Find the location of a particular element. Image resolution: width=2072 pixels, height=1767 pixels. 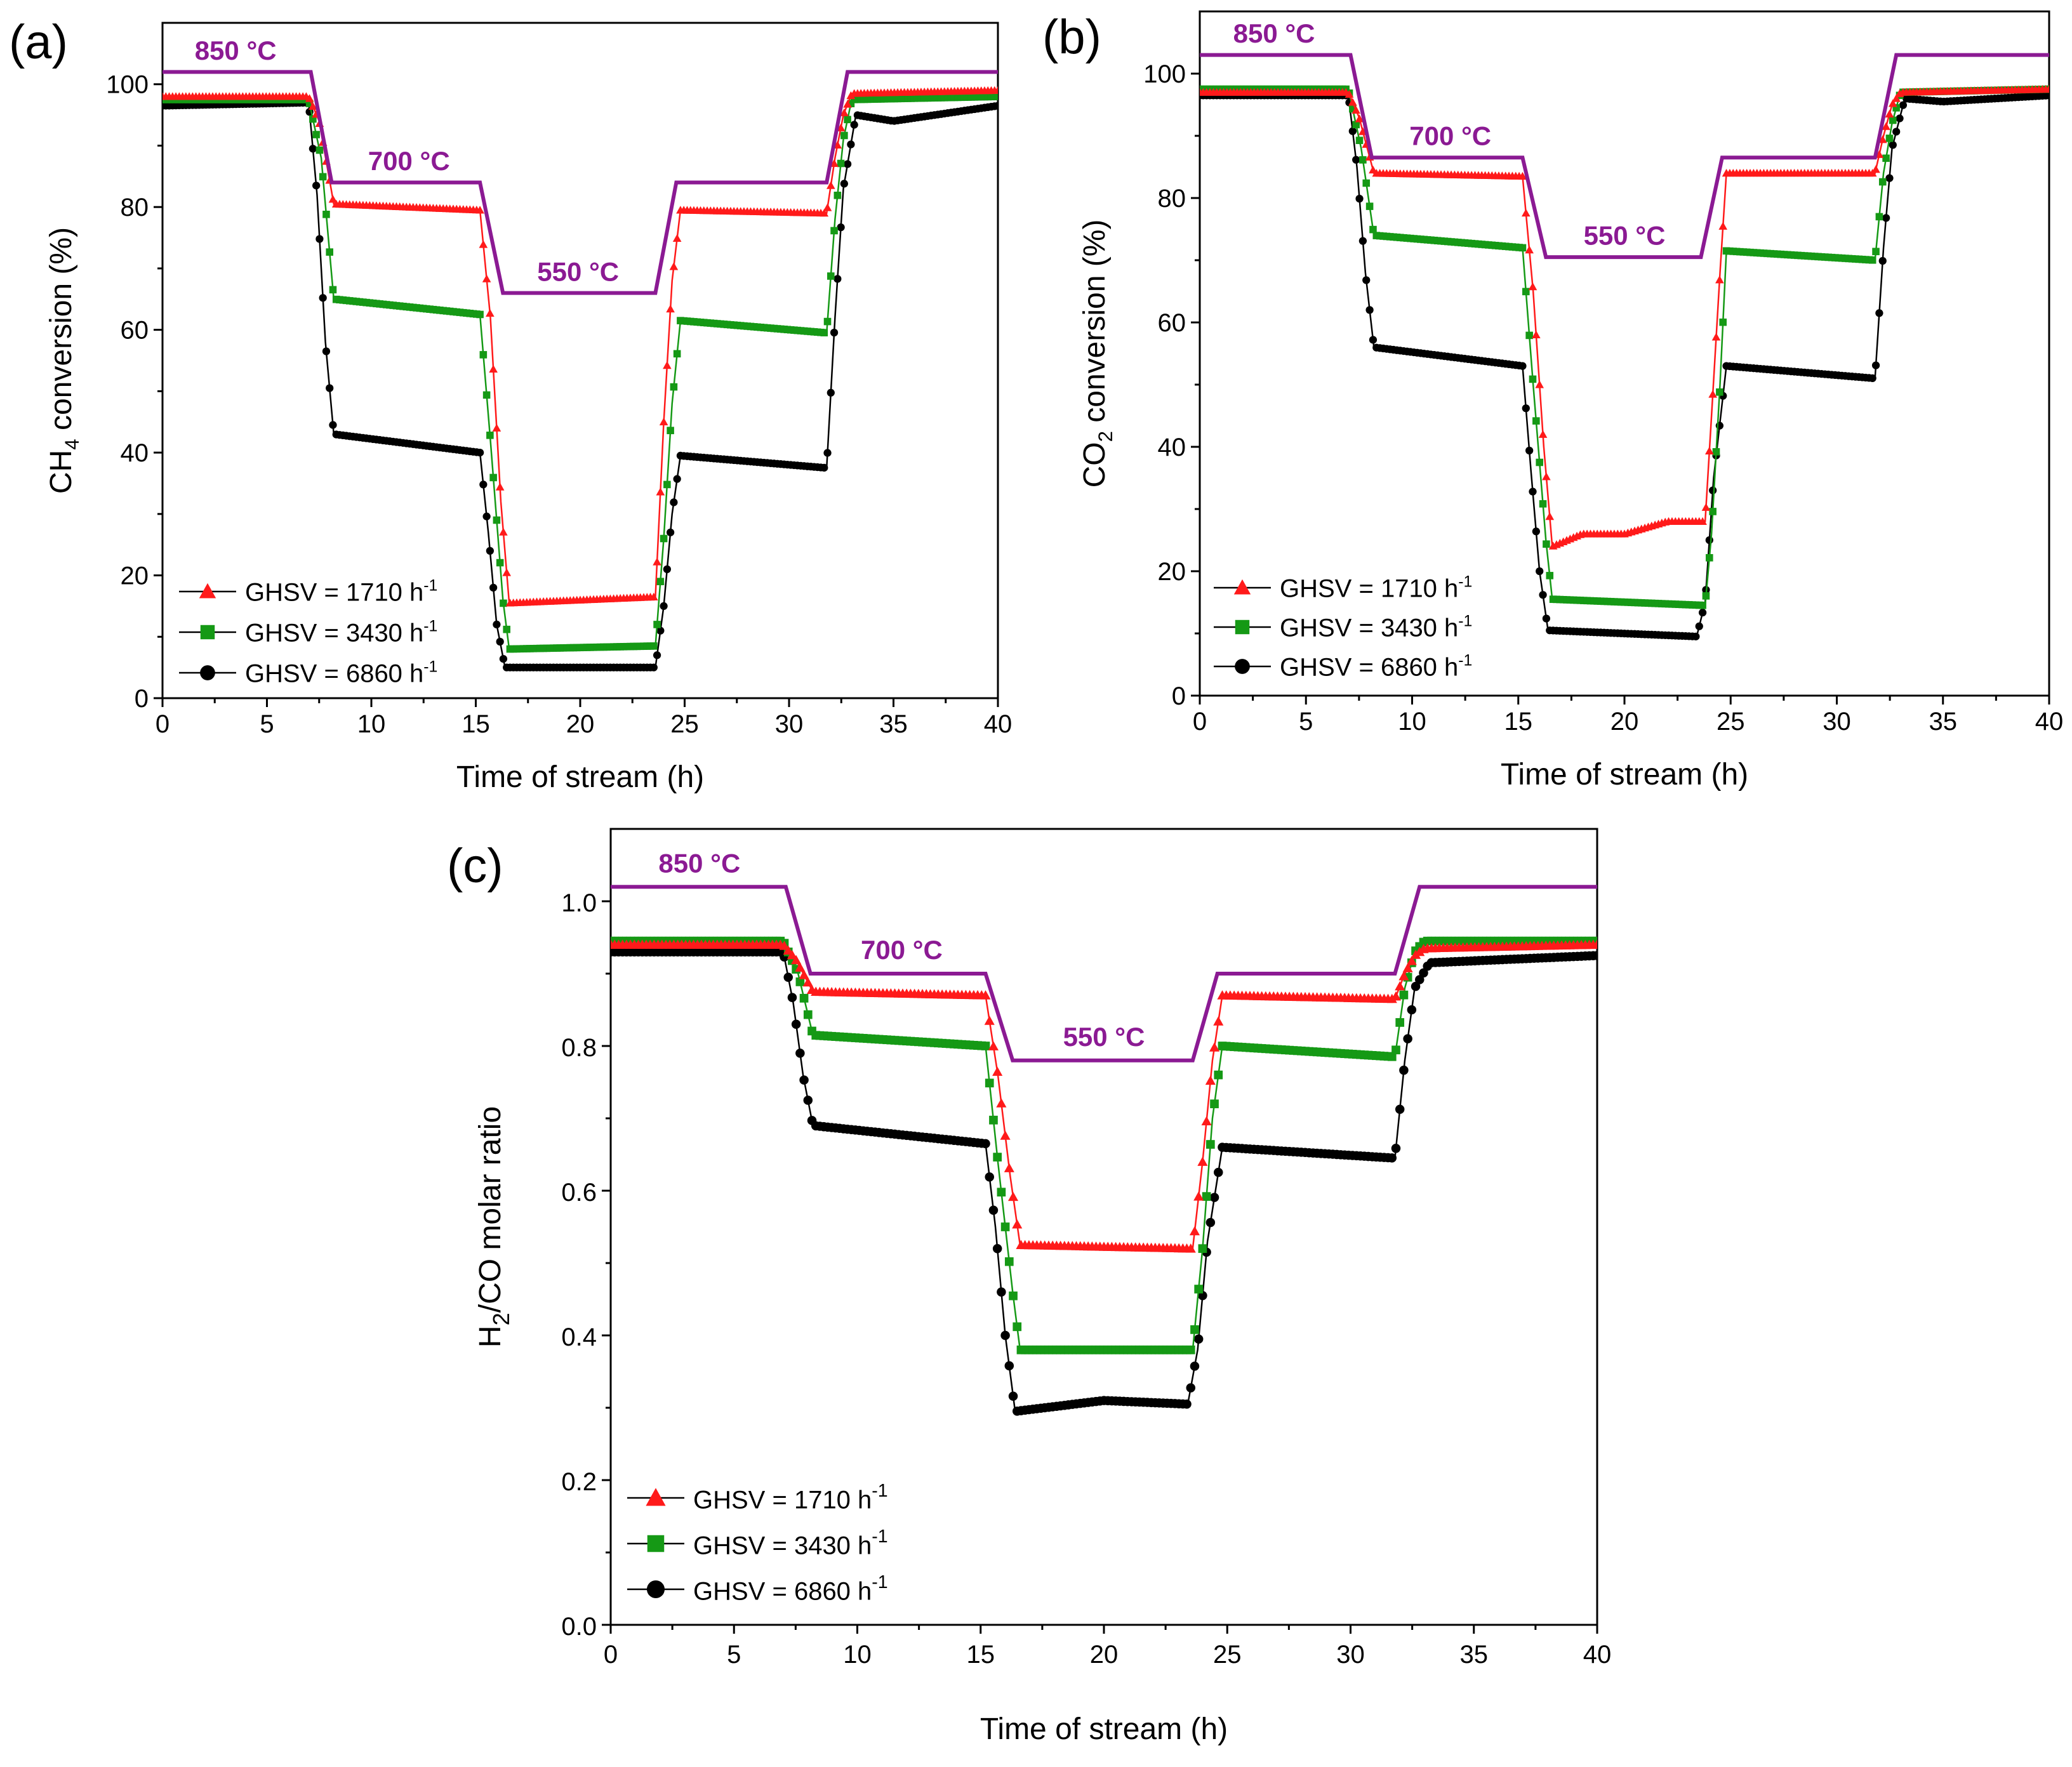

y-tick-label: 0.8 is located at coordinates (579, 1048).